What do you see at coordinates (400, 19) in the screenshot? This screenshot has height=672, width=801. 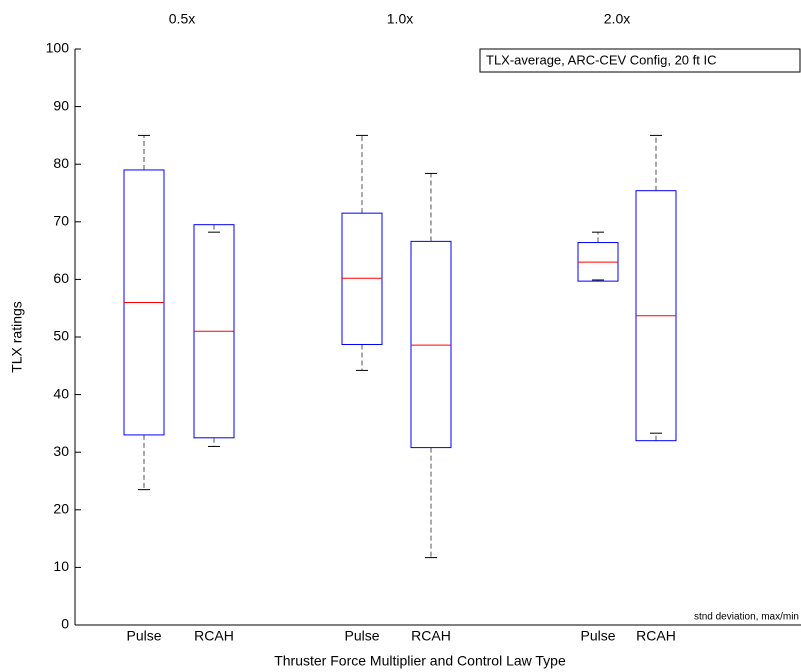 I see `group-label: 1.0x` at bounding box center [400, 19].